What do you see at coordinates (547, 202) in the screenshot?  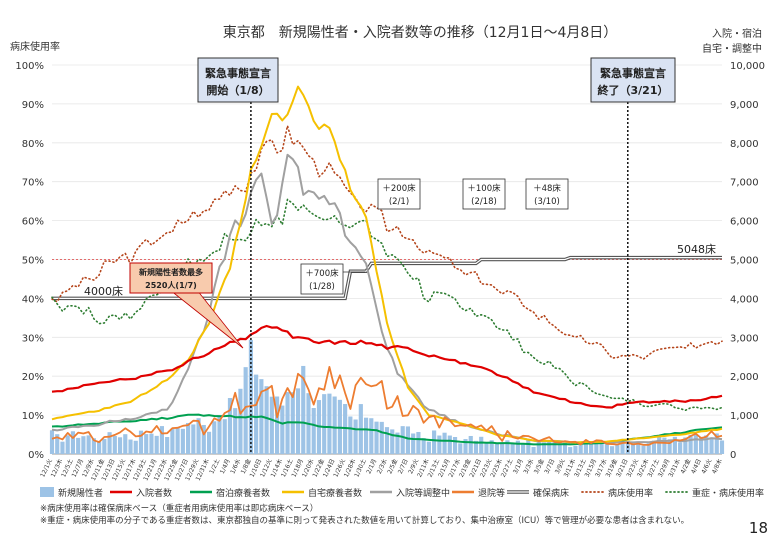 I see `plus48-line2: (3/10)` at bounding box center [547, 202].